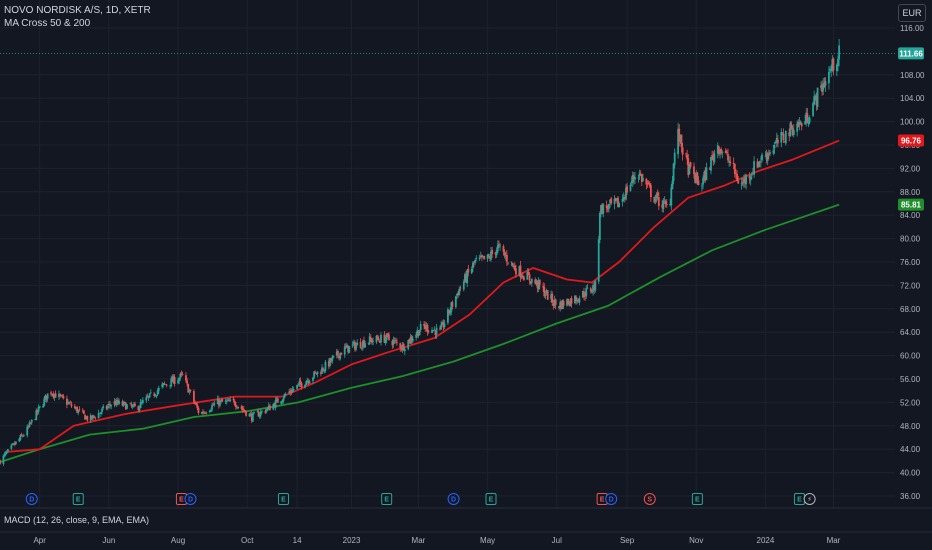 Image resolution: width=932 pixels, height=550 pixels. I want to click on x-tick-label: Aug, so click(178, 540).